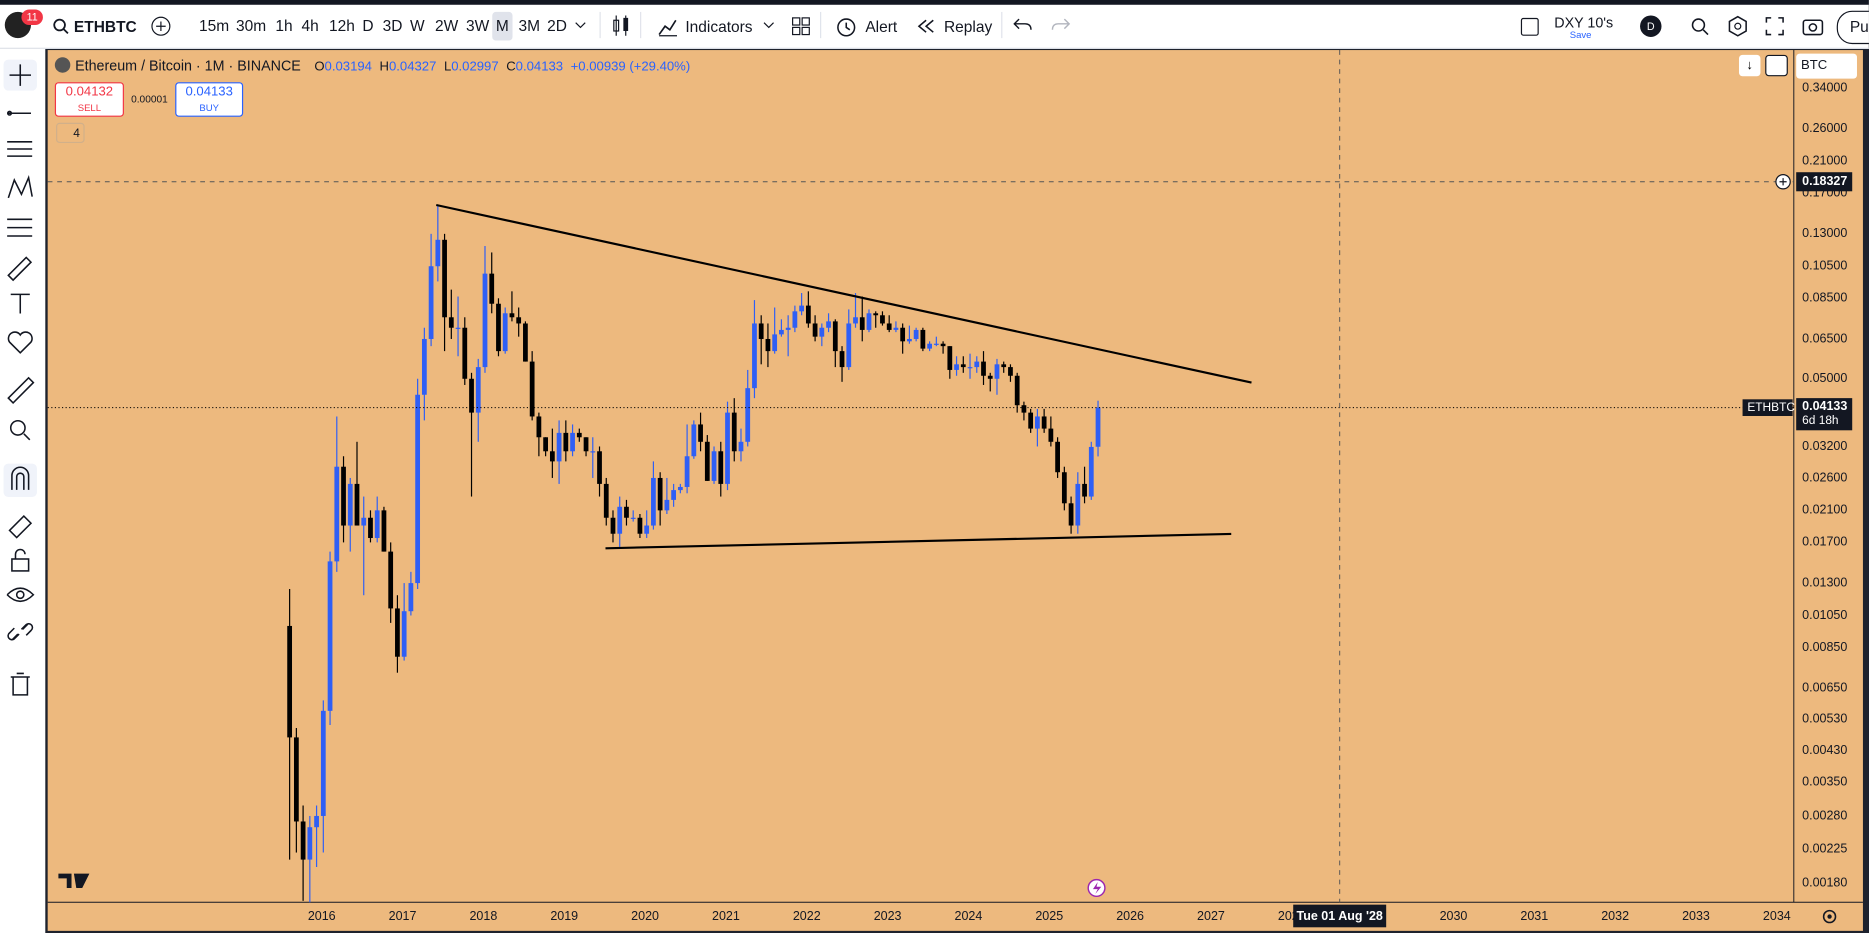  I want to click on measure-tool, so click(21, 390).